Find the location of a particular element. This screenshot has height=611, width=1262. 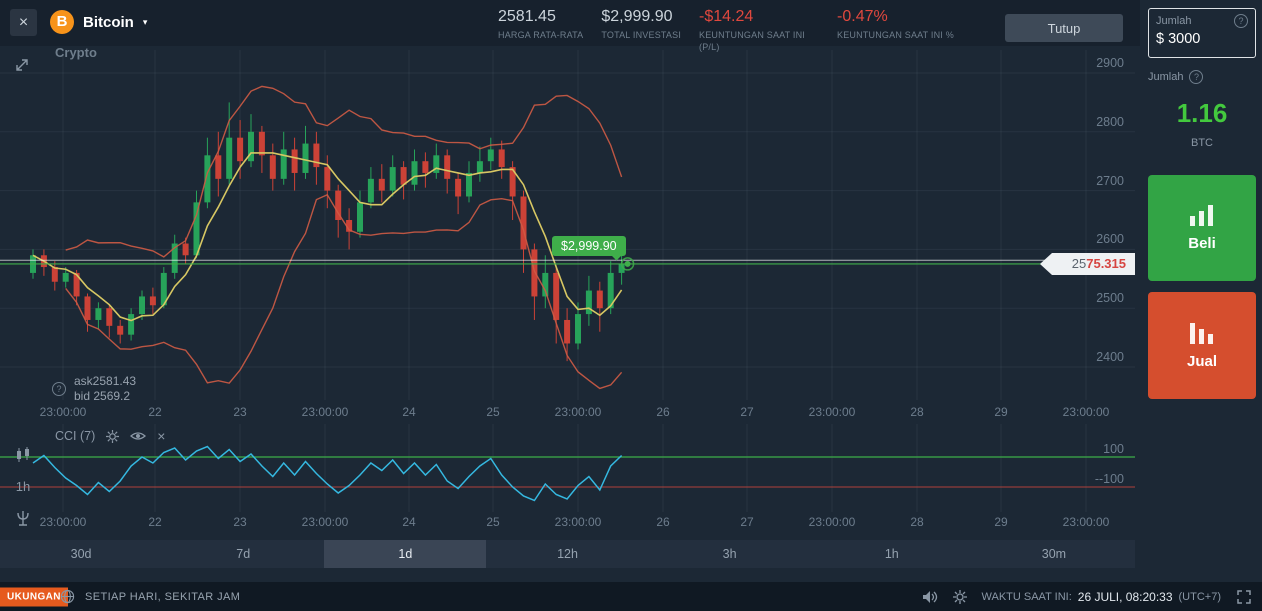

stat-current-pl: -$14.24 KEUNTUNGAN SAAT INI (P/L) is located at coordinates (759, 30).